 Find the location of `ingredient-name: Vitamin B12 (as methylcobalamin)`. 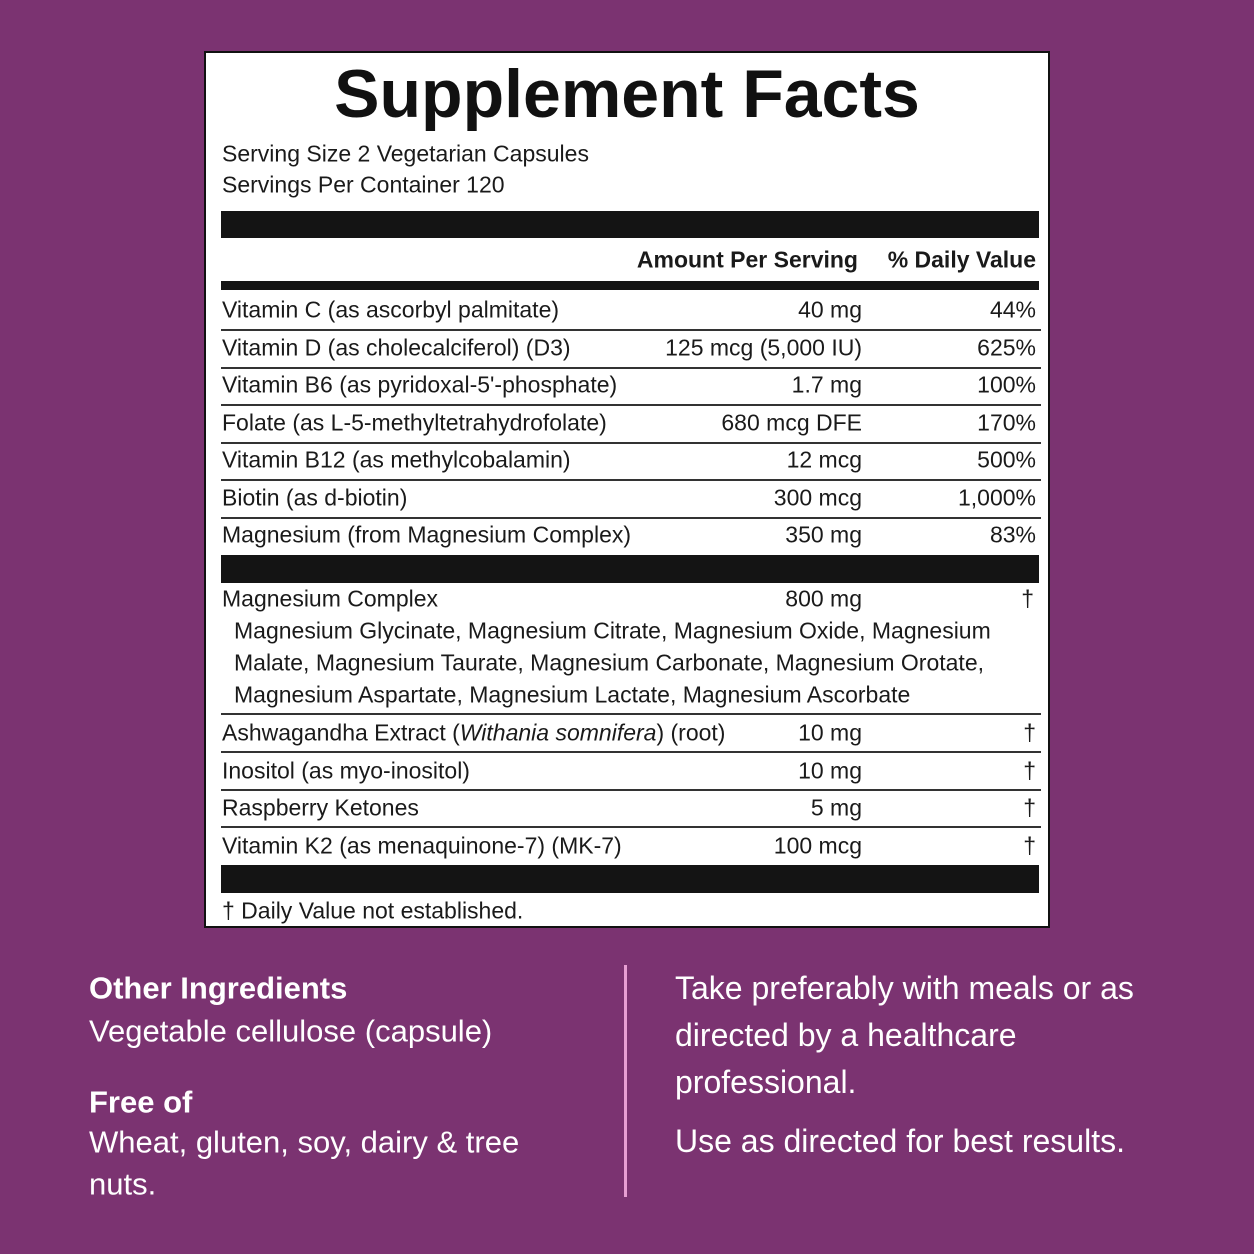

ingredient-name: Vitamin B12 (as methylcobalamin) is located at coordinates (396, 459).